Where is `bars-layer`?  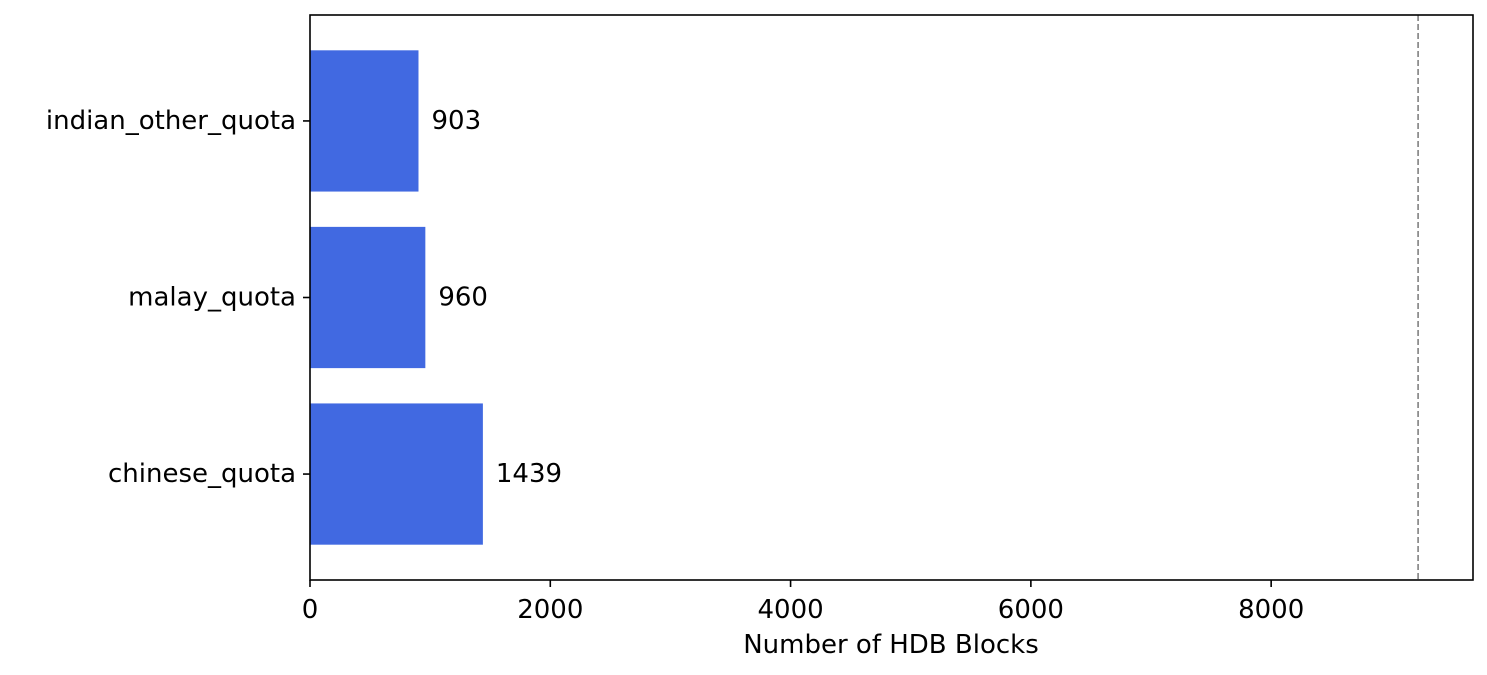 bars-layer is located at coordinates (396, 297).